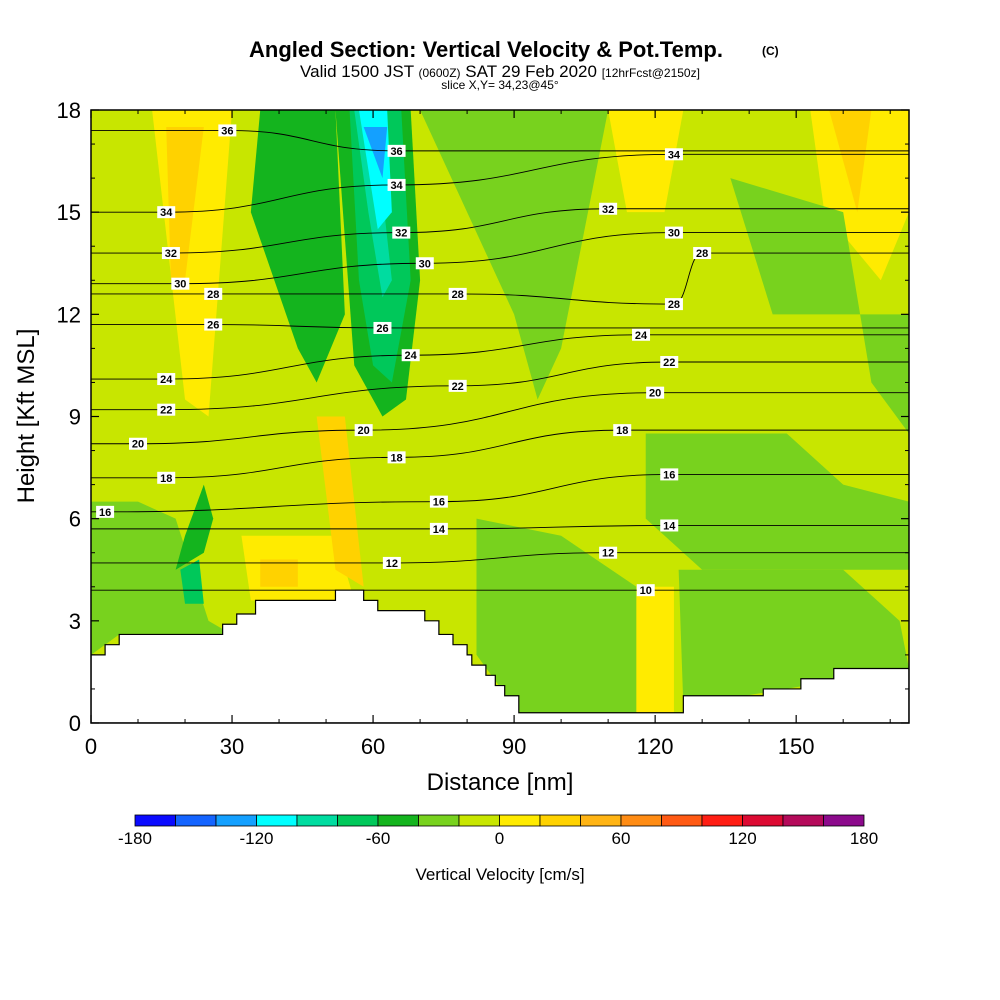  What do you see at coordinates (378, 838) in the screenshot?
I see `colorbar-tick-label: -60` at bounding box center [378, 838].